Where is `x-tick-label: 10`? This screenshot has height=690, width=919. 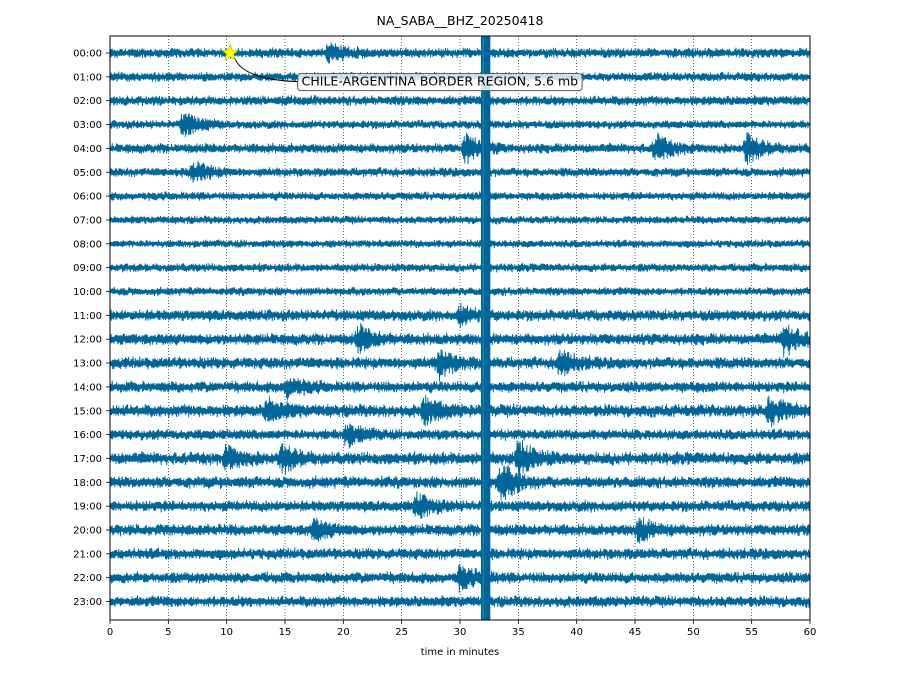 x-tick-label: 10 is located at coordinates (226, 632).